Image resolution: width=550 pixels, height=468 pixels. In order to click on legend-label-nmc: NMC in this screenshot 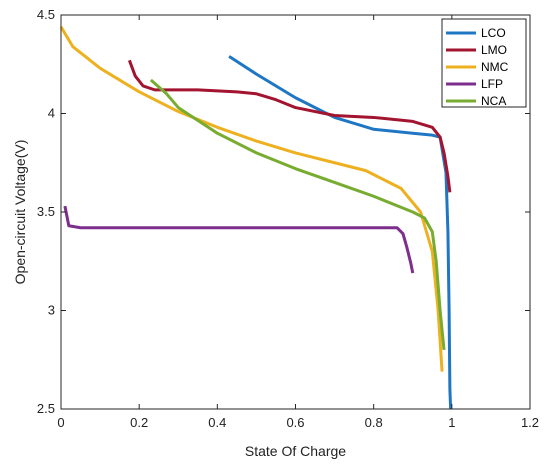, I will do `click(495, 67)`.